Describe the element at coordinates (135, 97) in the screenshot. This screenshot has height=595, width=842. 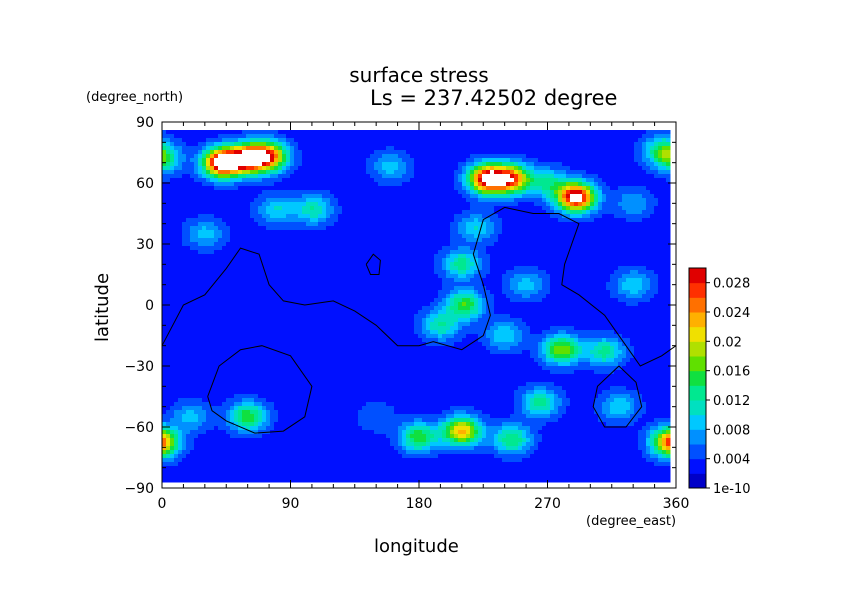
I see `y-axis-units: (degree_north)` at that location.